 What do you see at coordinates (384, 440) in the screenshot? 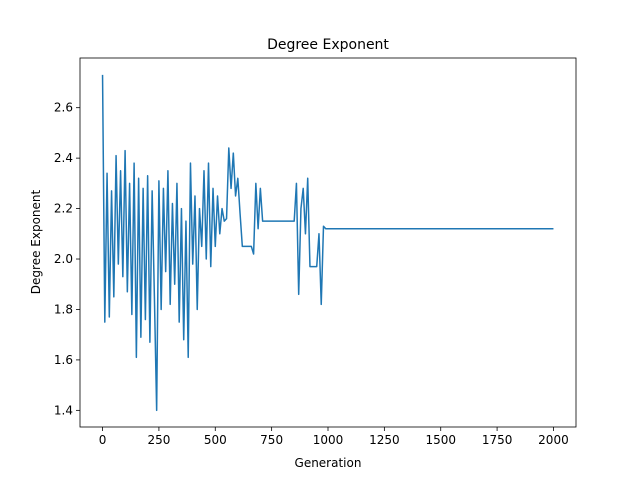
I see `x-tick-label: 1250` at bounding box center [384, 440].